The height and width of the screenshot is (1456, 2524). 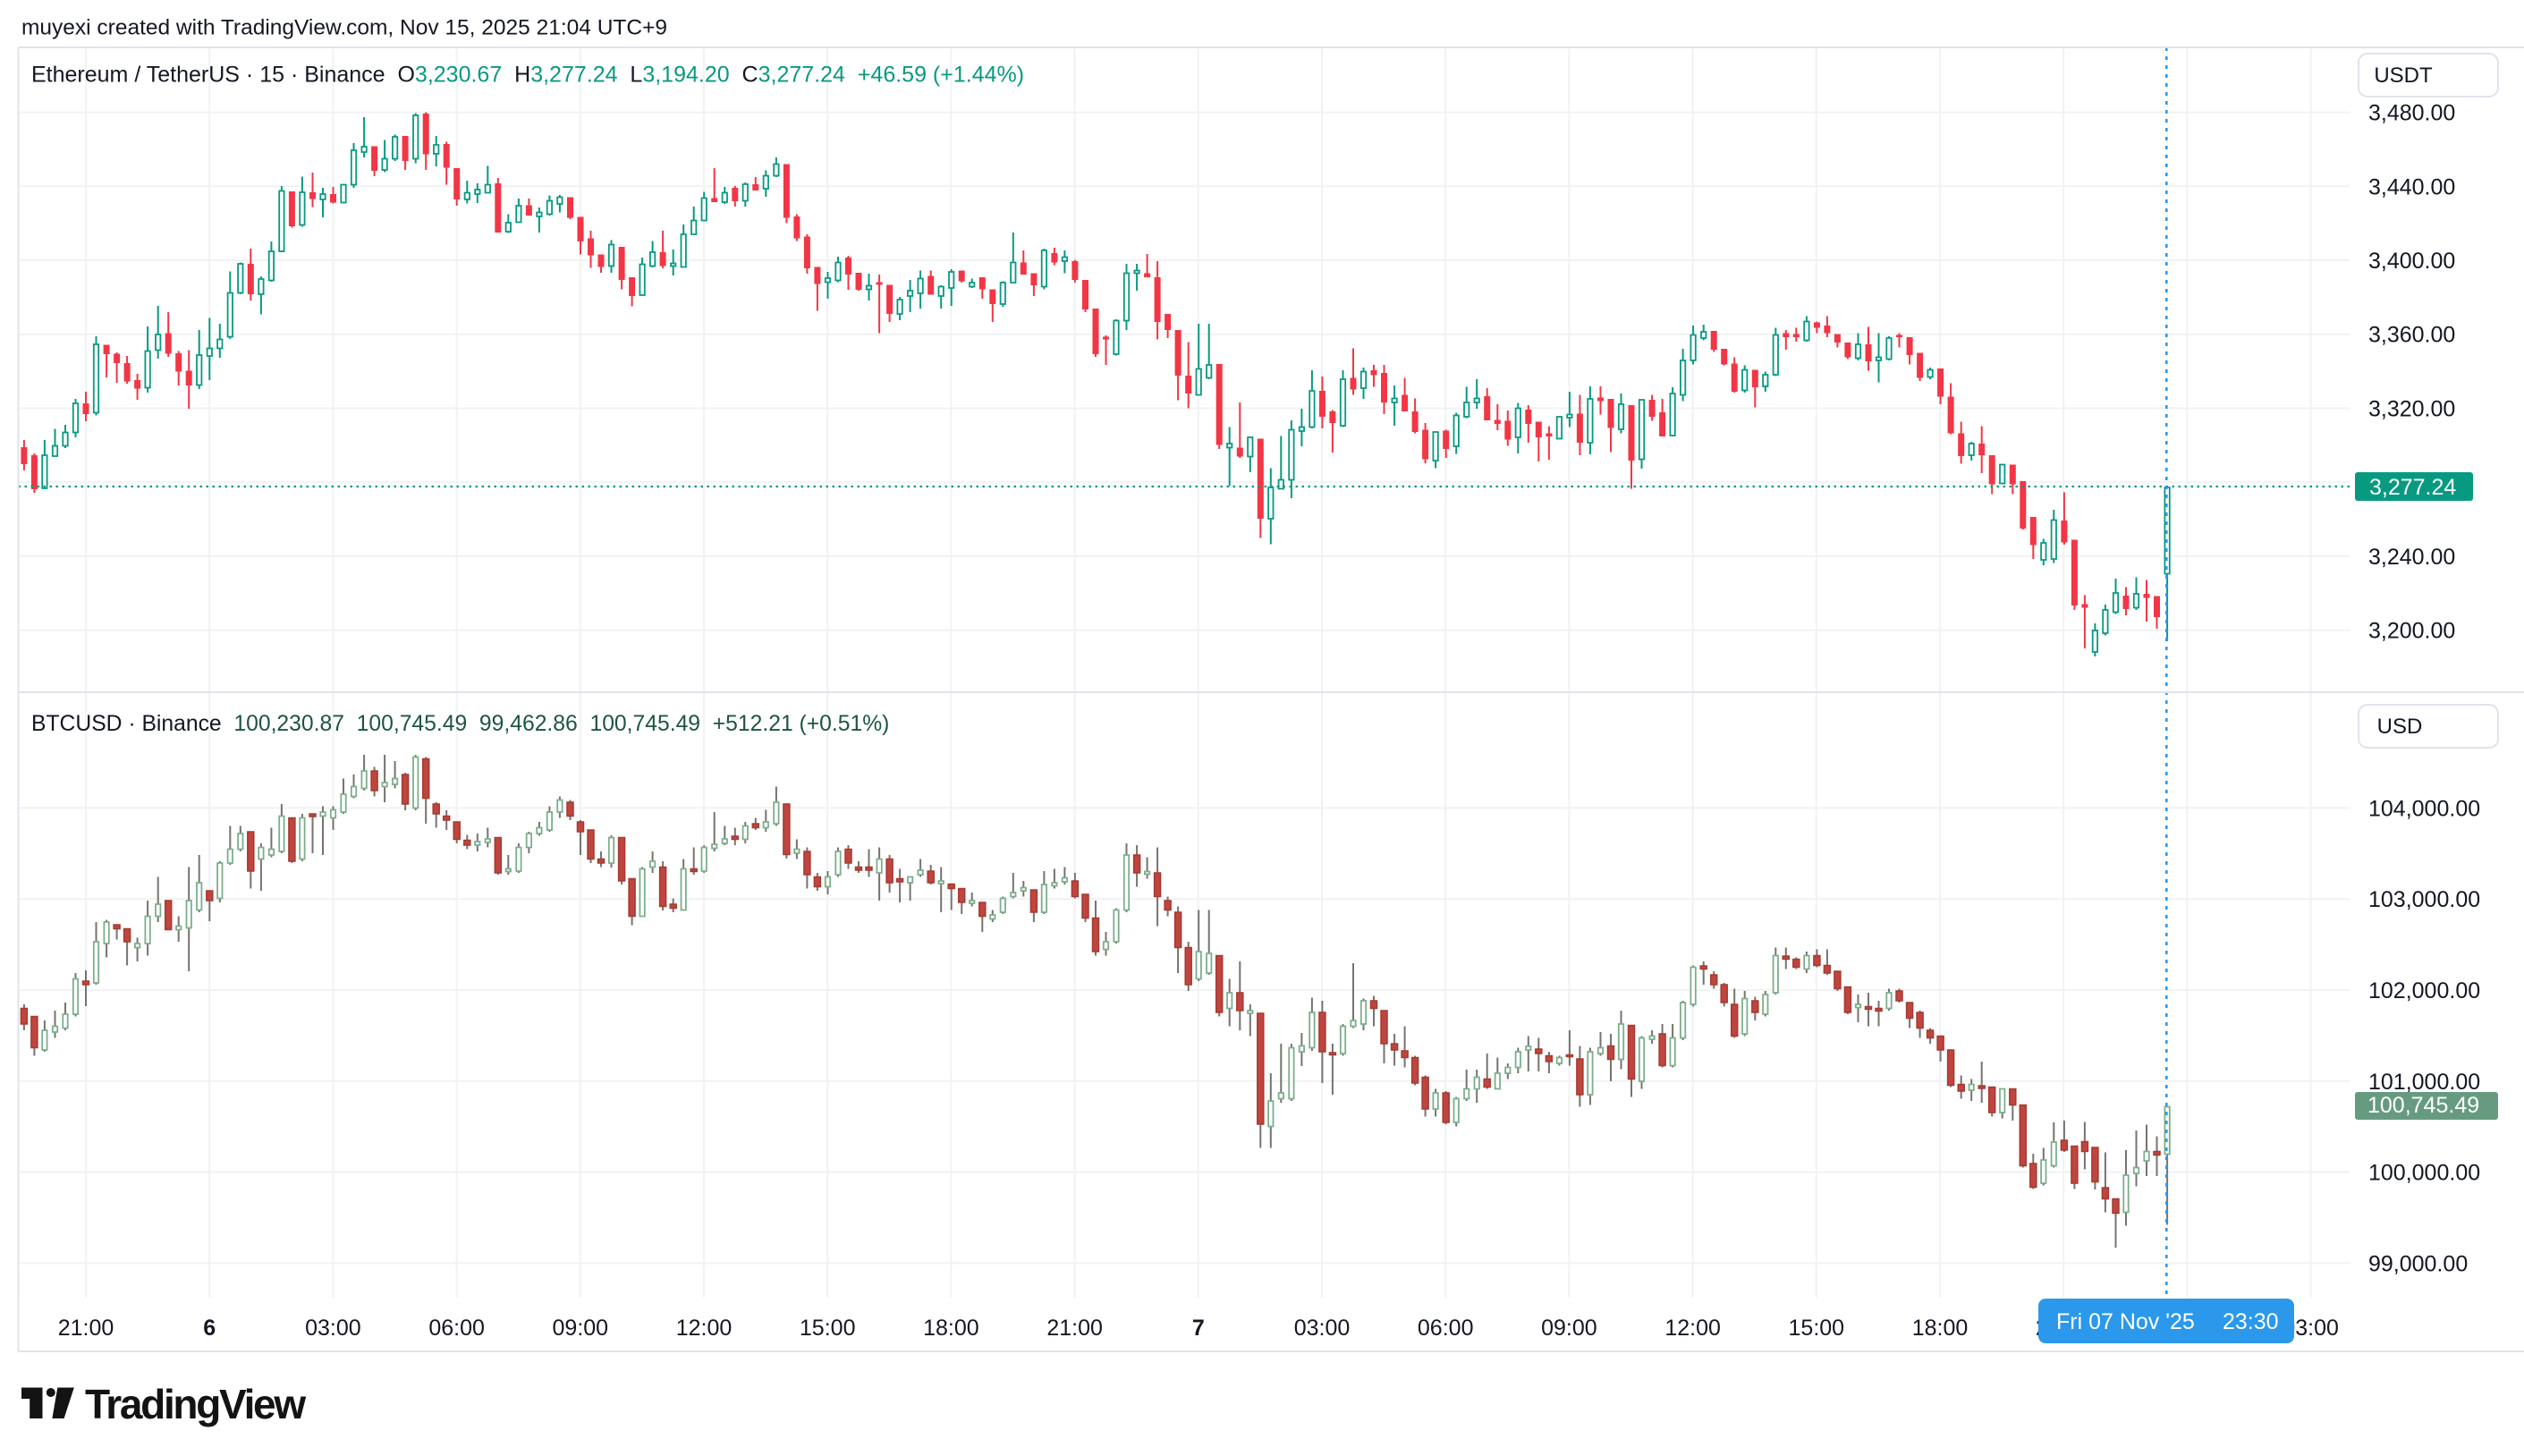 I want to click on svg-text: 99,000.00, so click(x=2418, y=1263).